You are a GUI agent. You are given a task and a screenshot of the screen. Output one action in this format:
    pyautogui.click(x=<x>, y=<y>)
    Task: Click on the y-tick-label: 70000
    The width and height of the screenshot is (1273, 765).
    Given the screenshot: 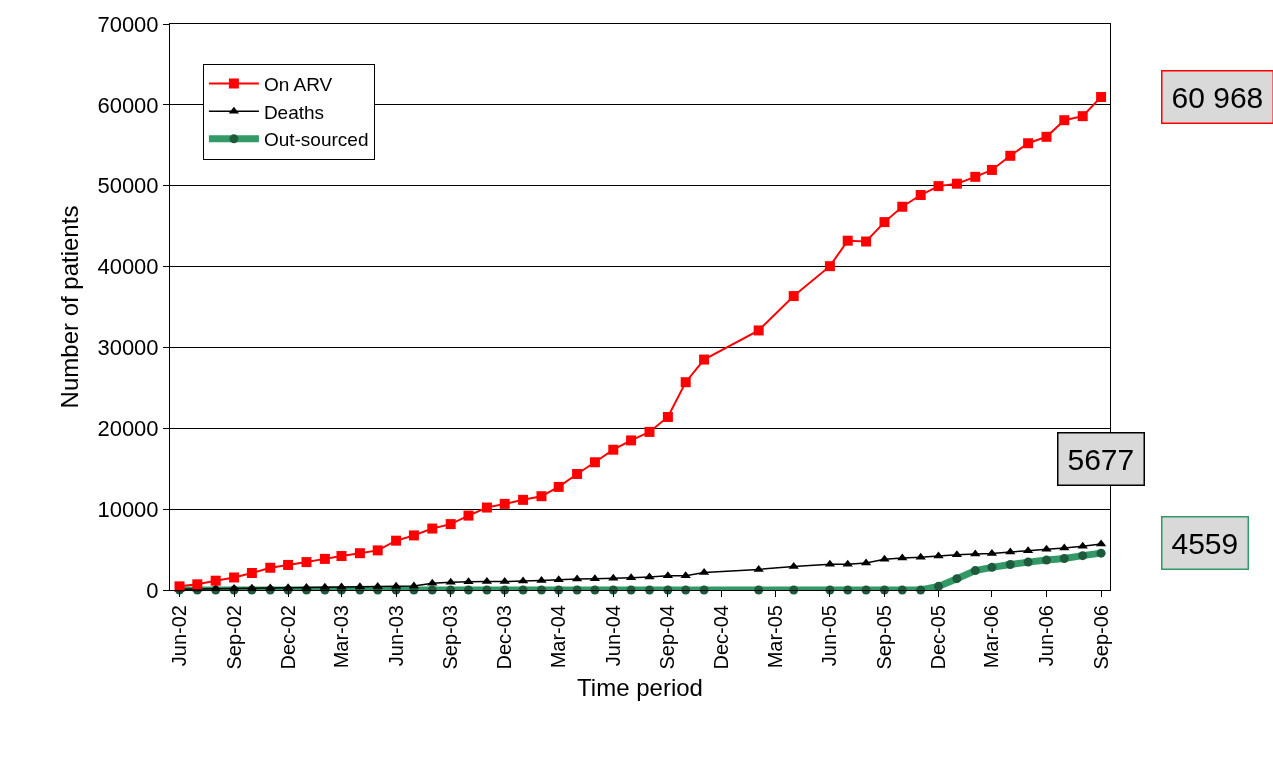 What is the action you would take?
    pyautogui.click(x=128, y=24)
    